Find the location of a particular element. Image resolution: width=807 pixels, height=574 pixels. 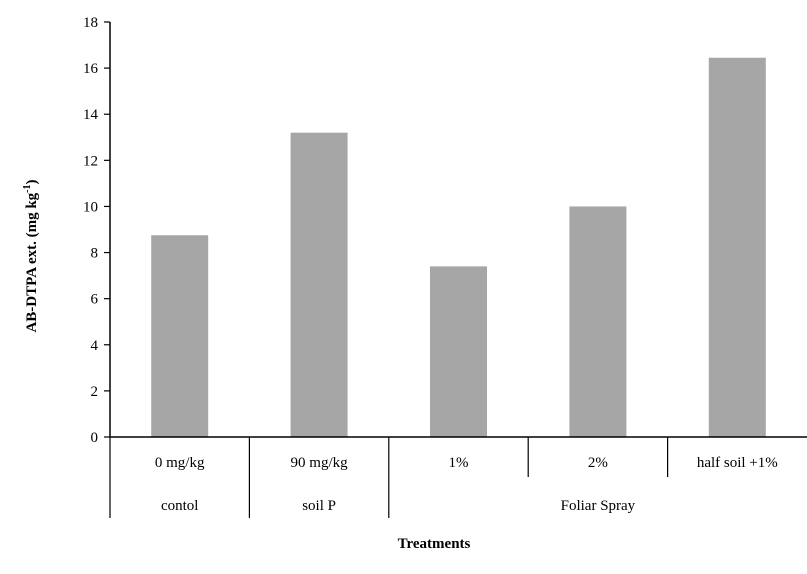

y-axis-title-superscript: -1 is located at coordinates (27, 188).